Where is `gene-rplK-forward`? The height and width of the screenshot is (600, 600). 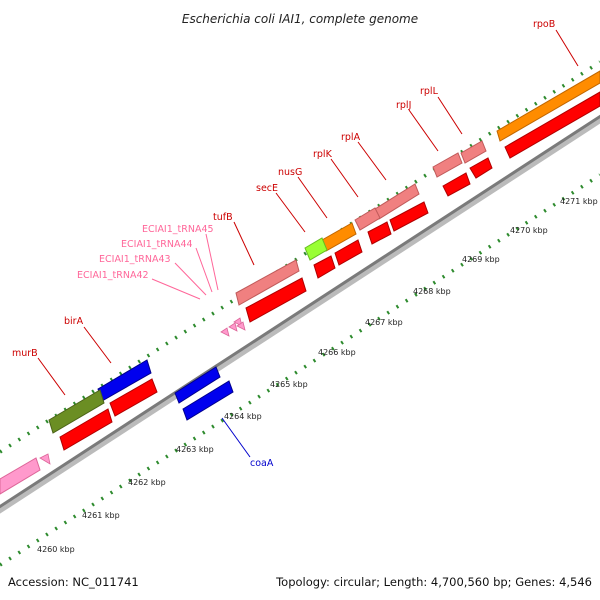 gene-rplK-forward is located at coordinates (367, 219).